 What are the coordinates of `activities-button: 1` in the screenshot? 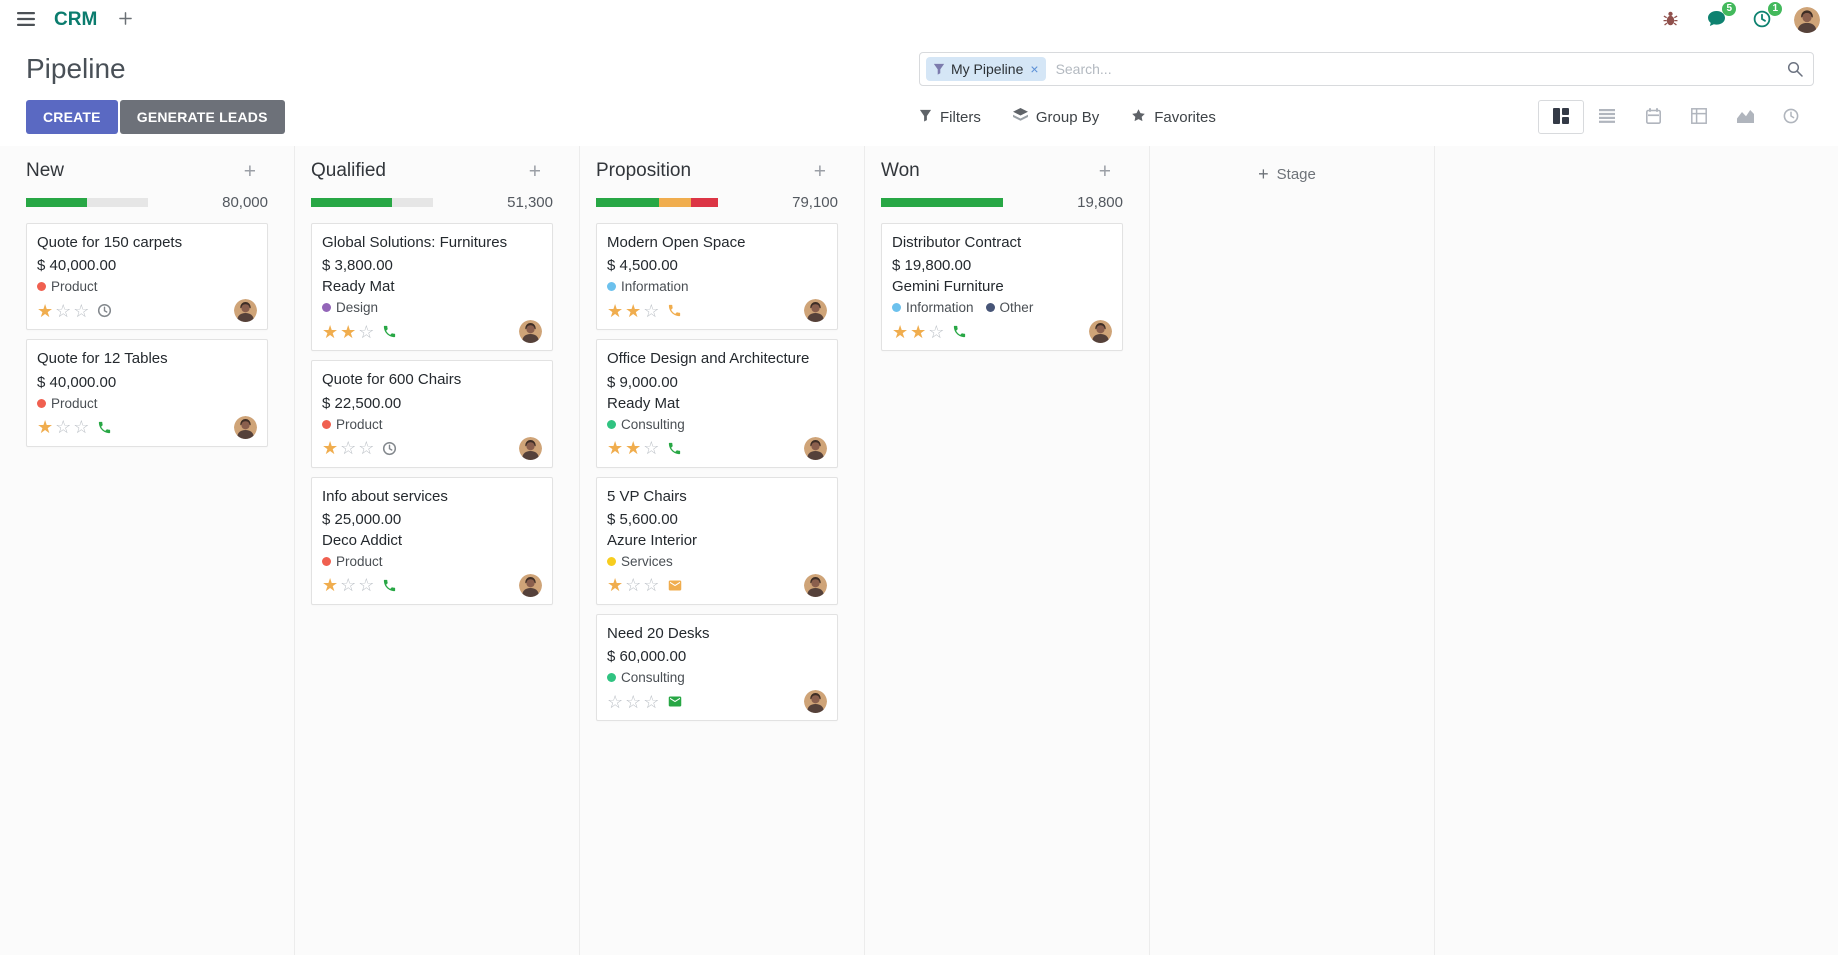 It's located at (1765, 18).